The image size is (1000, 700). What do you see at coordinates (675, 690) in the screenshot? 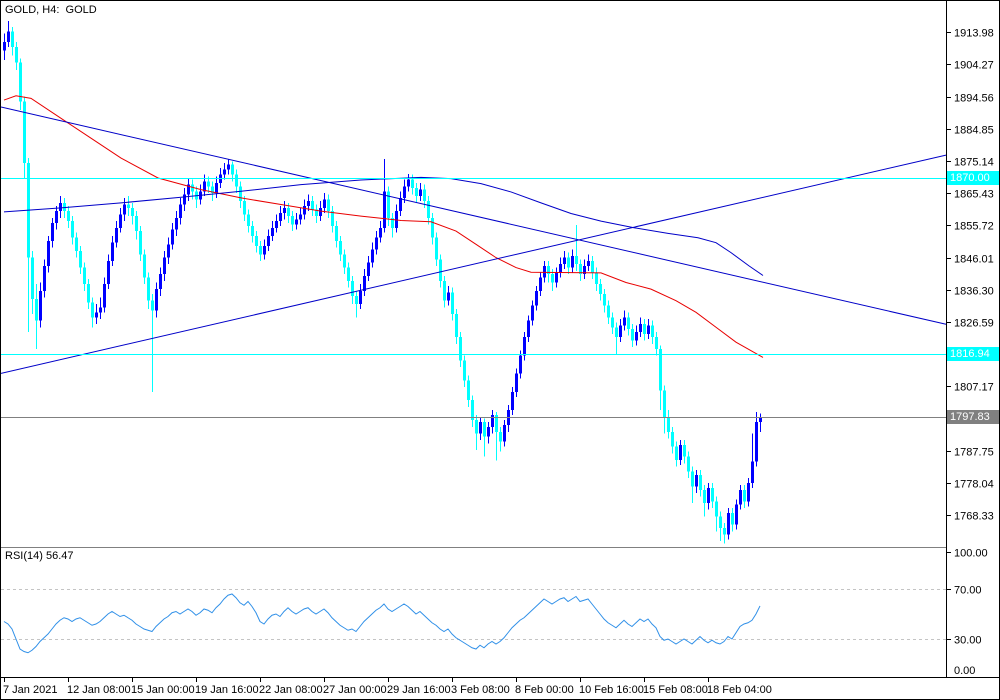
I see `time-axis-label: 15 Feb 08:00` at bounding box center [675, 690].